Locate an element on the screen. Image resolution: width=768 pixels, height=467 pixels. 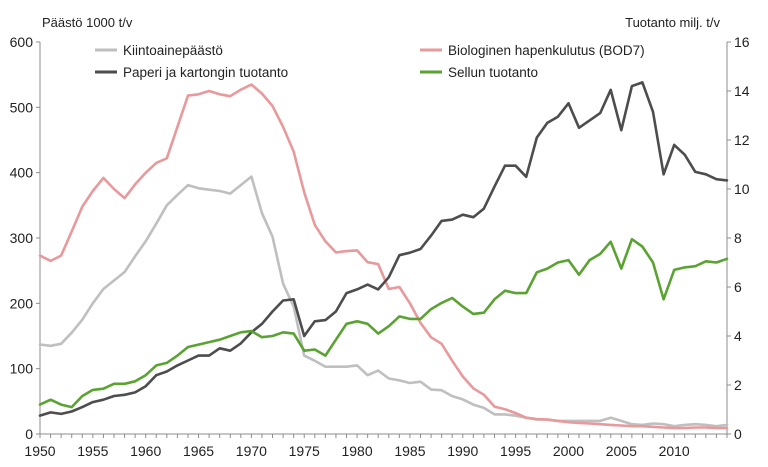
x-tick-label: 1960 is located at coordinates (145, 451).